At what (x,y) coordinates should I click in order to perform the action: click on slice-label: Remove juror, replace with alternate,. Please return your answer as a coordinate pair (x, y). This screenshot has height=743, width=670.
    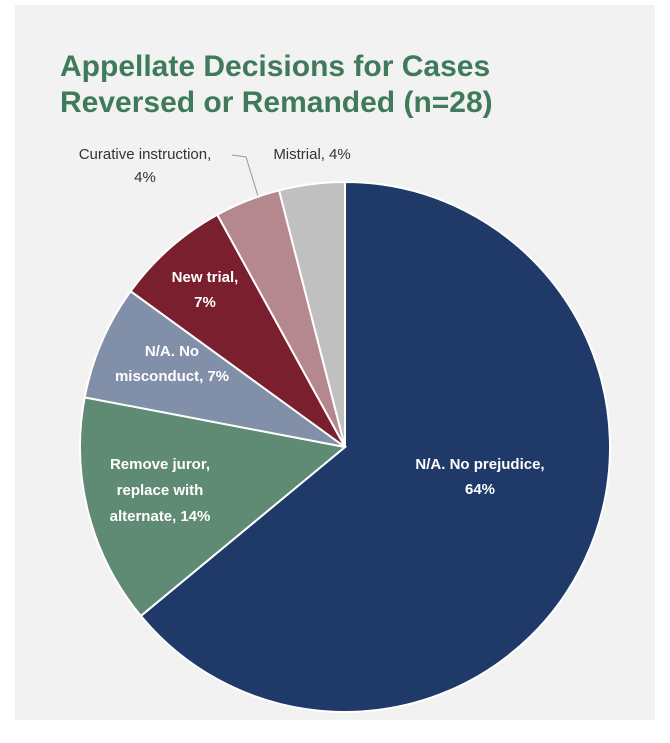
    Looking at the image, I should click on (160, 490).